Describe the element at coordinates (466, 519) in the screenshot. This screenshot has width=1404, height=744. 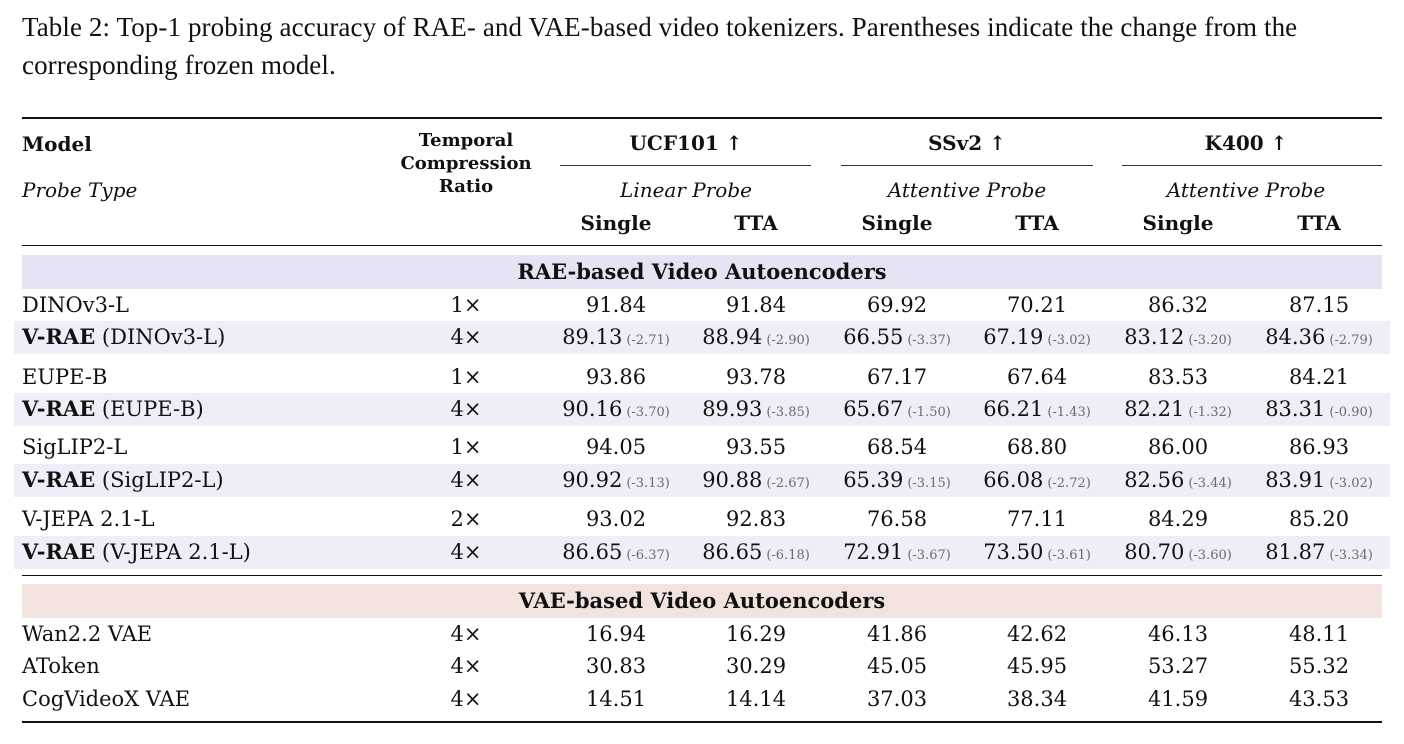
I see `compression-ratio-cell: 2×` at that location.